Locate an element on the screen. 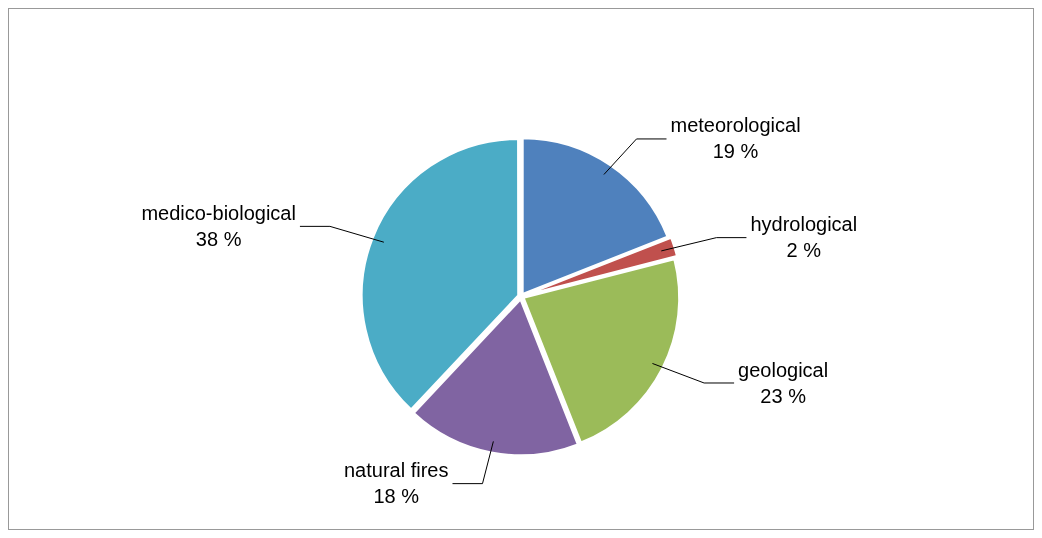 This screenshot has width=1042, height=538. slice-label: natural fires is located at coordinates (396, 470).